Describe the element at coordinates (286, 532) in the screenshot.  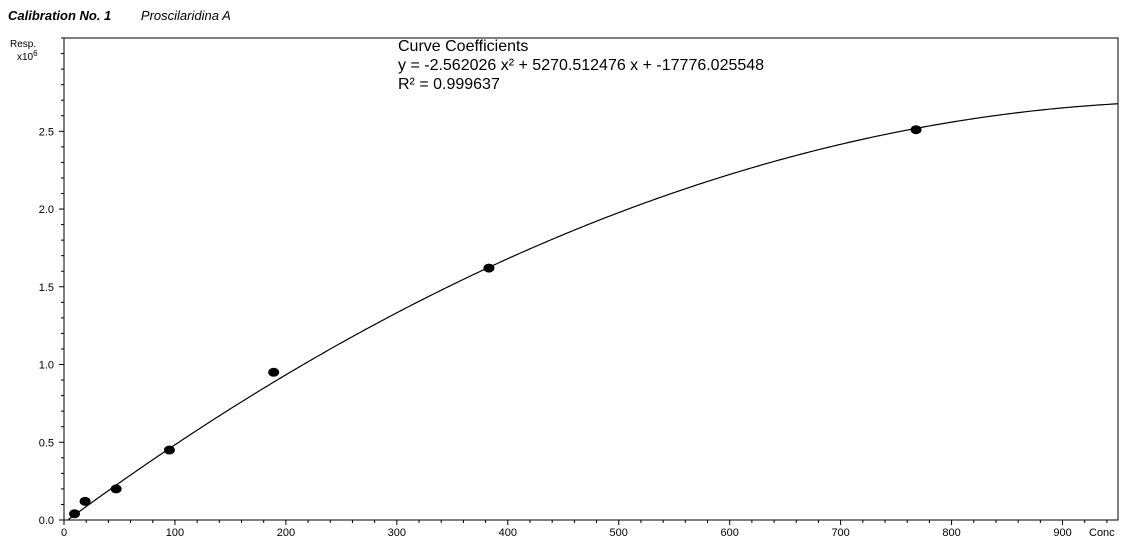
I see `x-tick-label: 200` at that location.